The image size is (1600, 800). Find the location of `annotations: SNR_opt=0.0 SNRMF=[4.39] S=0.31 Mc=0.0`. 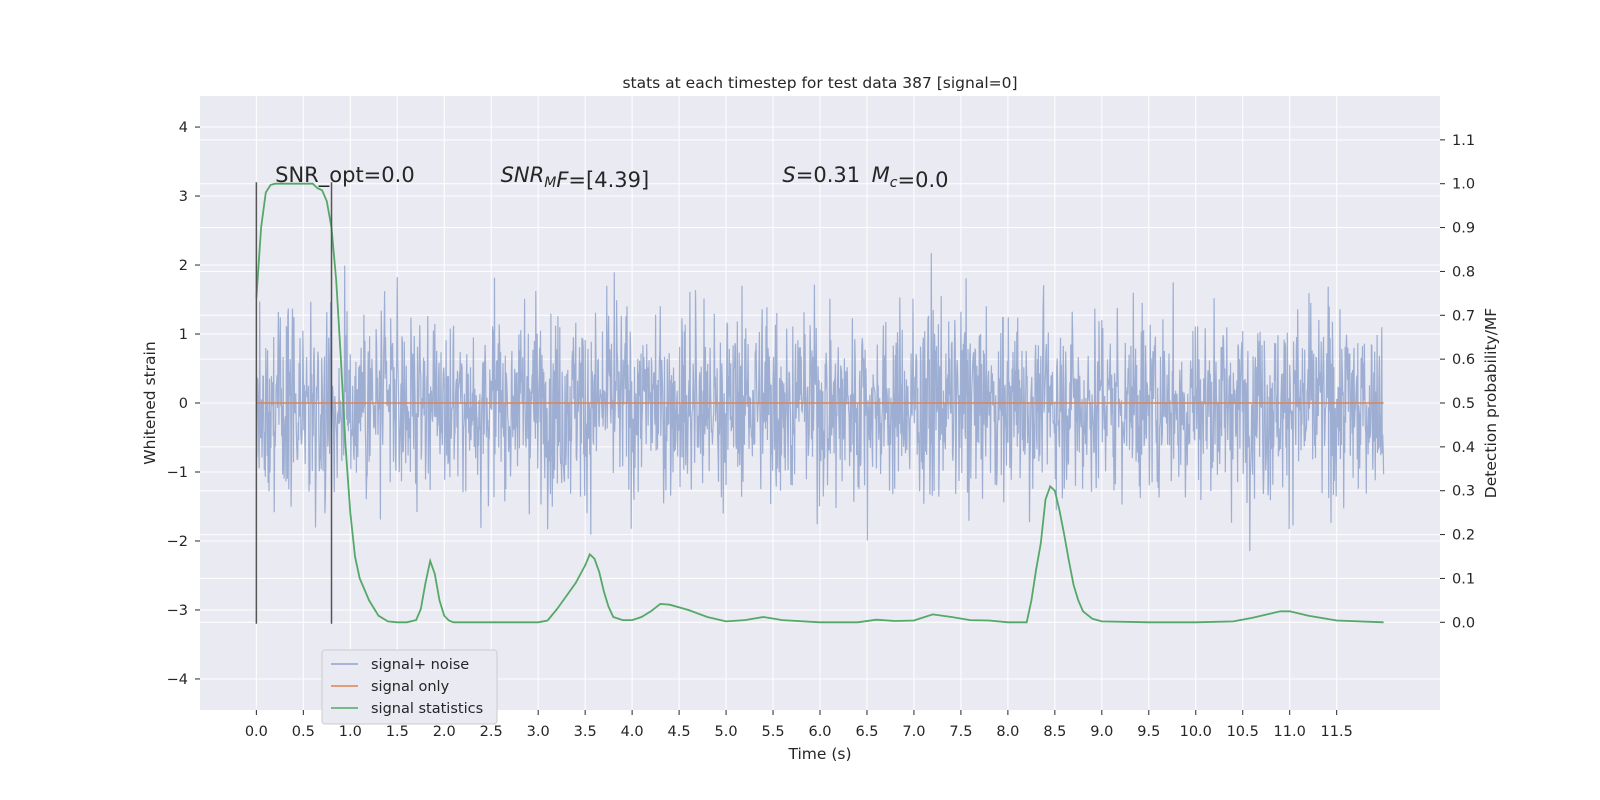

annotations: SNR_opt=0.0 SNRMF=[4.39] S=0.31 Mc=0.0 is located at coordinates (611, 177).